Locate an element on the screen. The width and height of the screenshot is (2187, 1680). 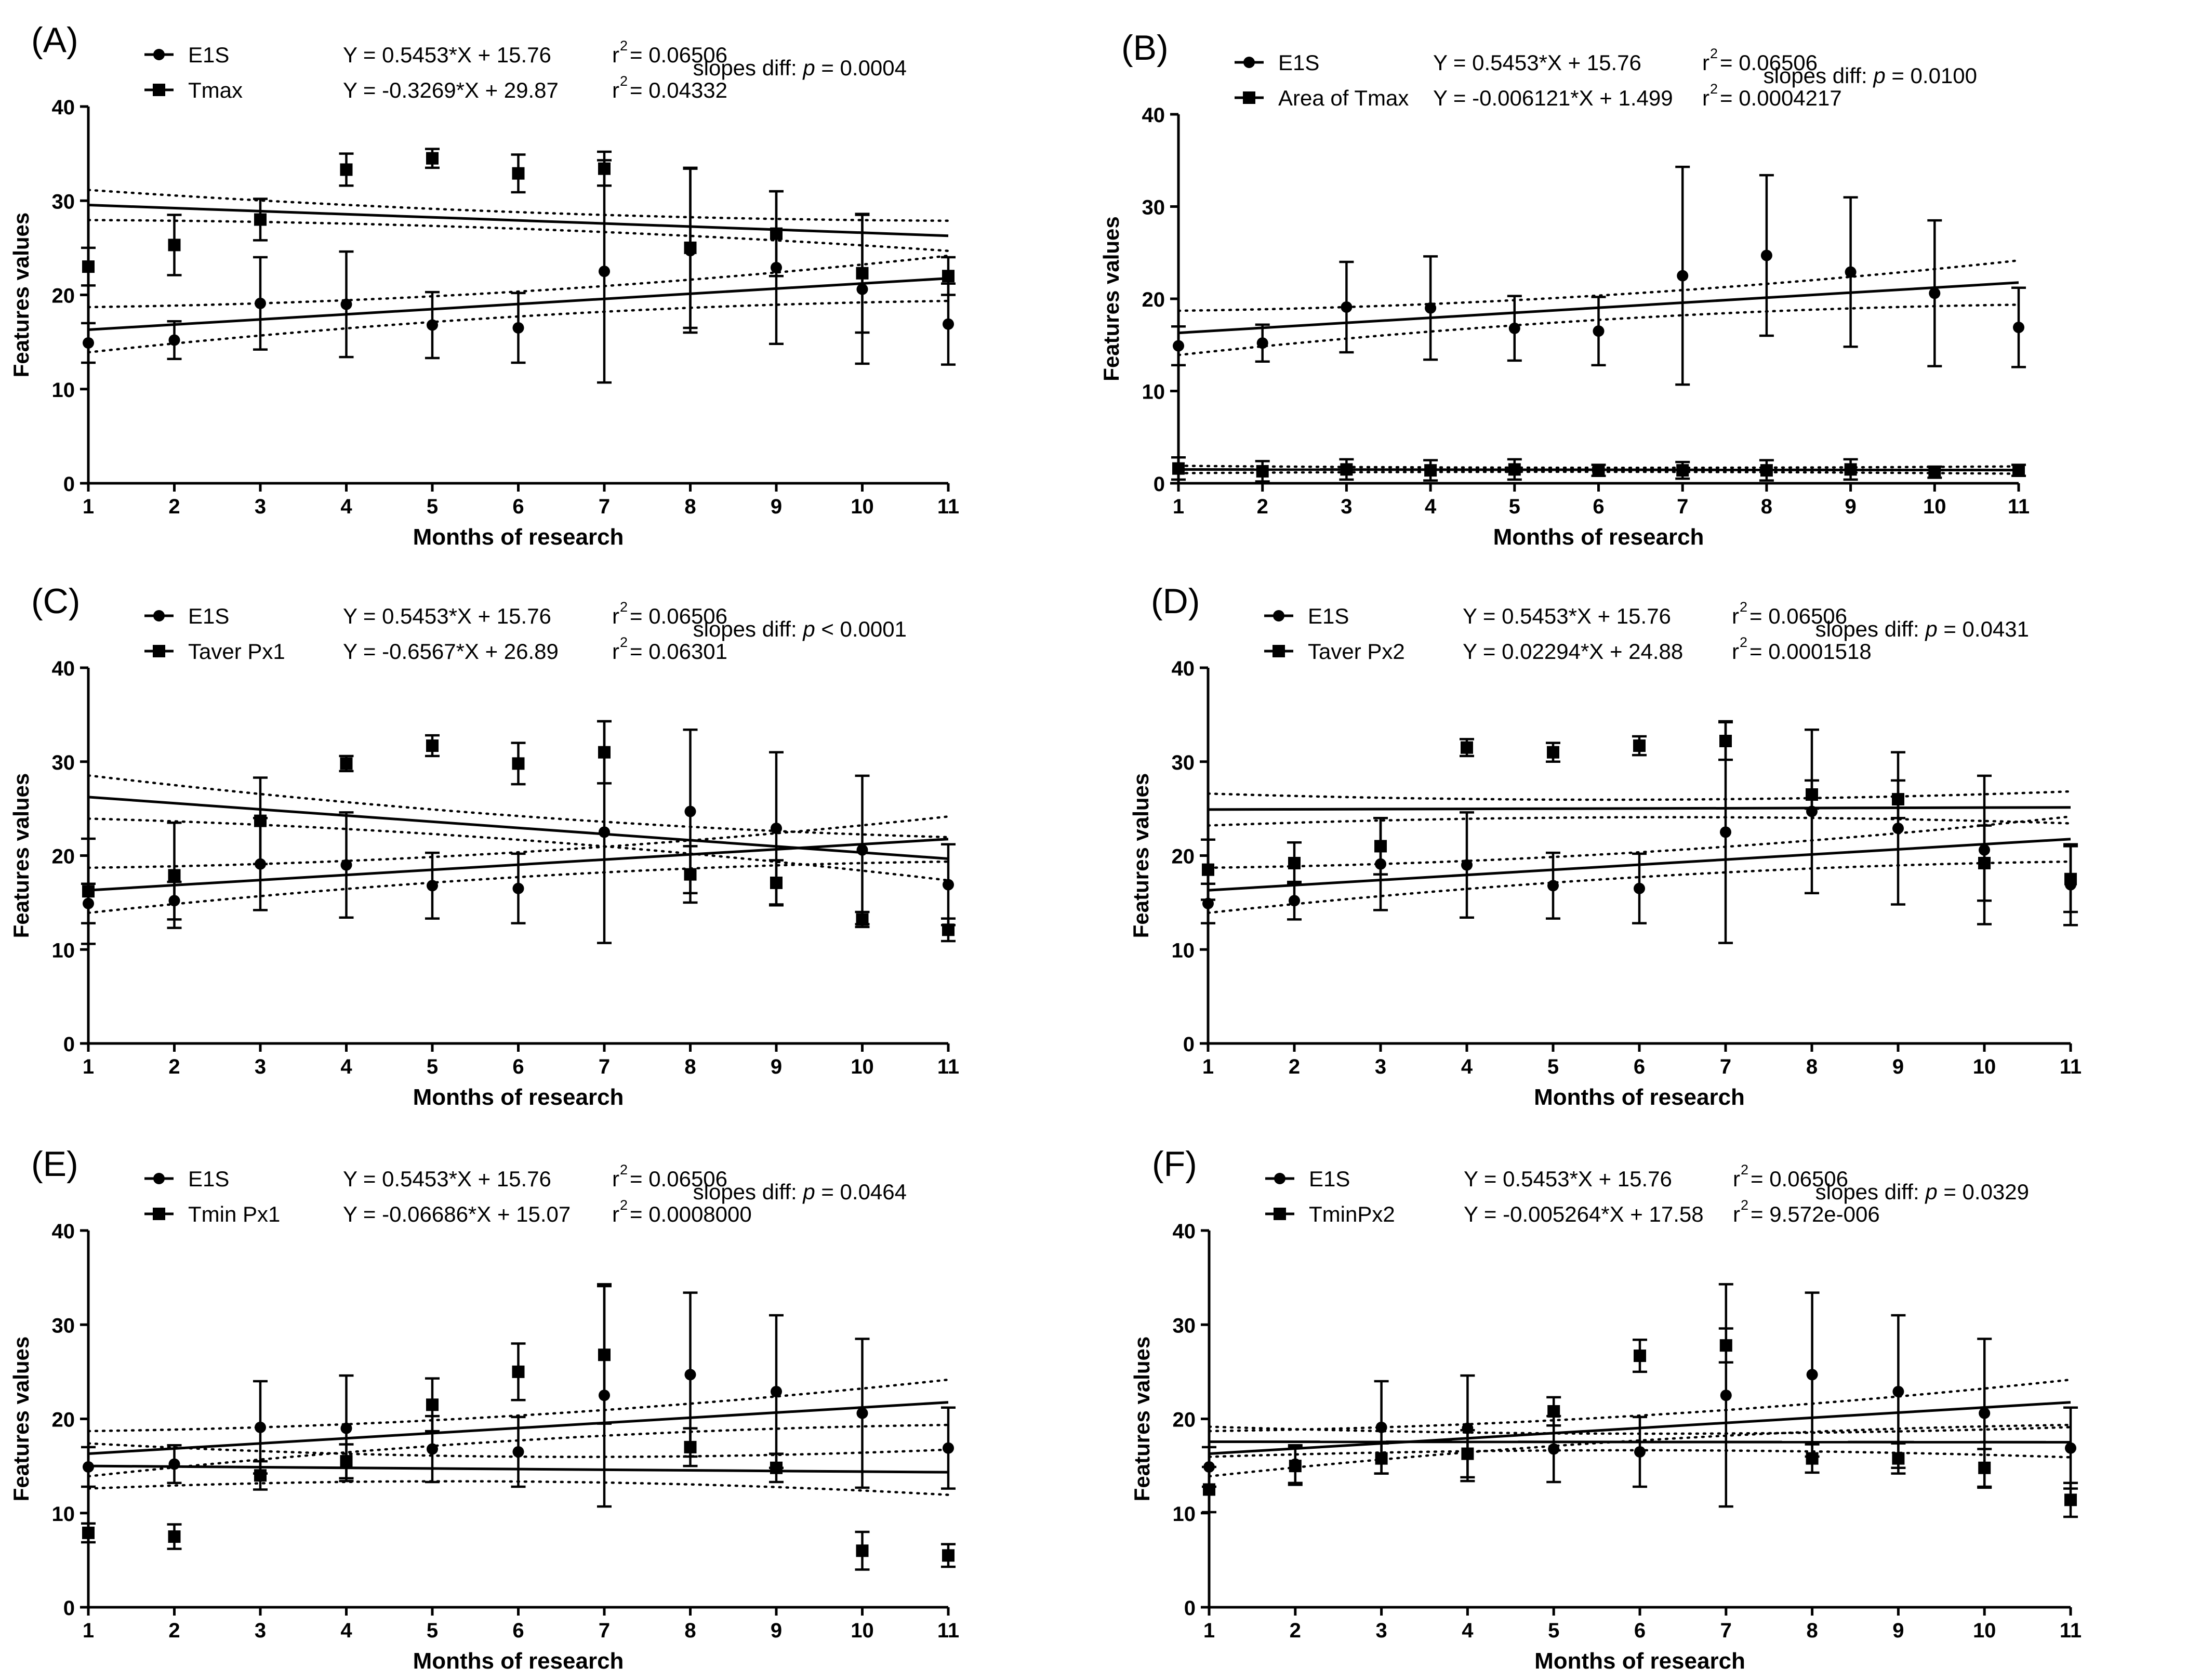
slopes-diff-annotation: slopes diff: p = 0.0100 is located at coordinates (1870, 75).